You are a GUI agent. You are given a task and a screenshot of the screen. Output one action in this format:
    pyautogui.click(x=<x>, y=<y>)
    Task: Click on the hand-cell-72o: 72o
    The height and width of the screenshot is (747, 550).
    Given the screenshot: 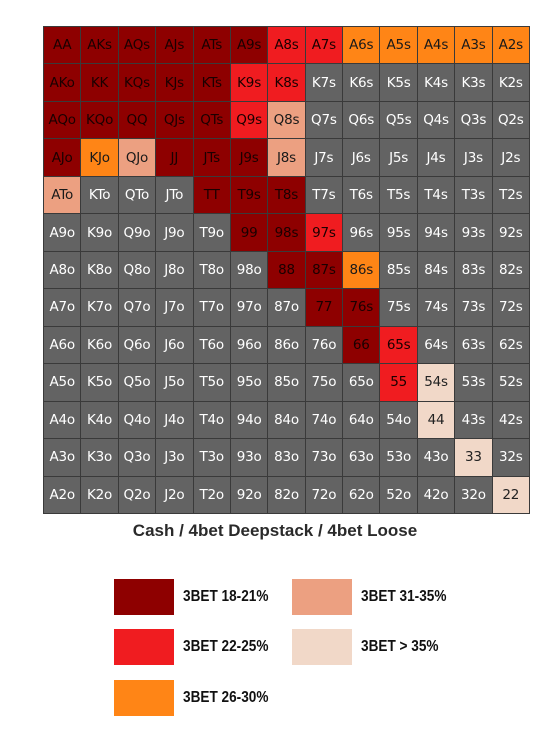 What is the action you would take?
    pyautogui.click(x=324, y=495)
    